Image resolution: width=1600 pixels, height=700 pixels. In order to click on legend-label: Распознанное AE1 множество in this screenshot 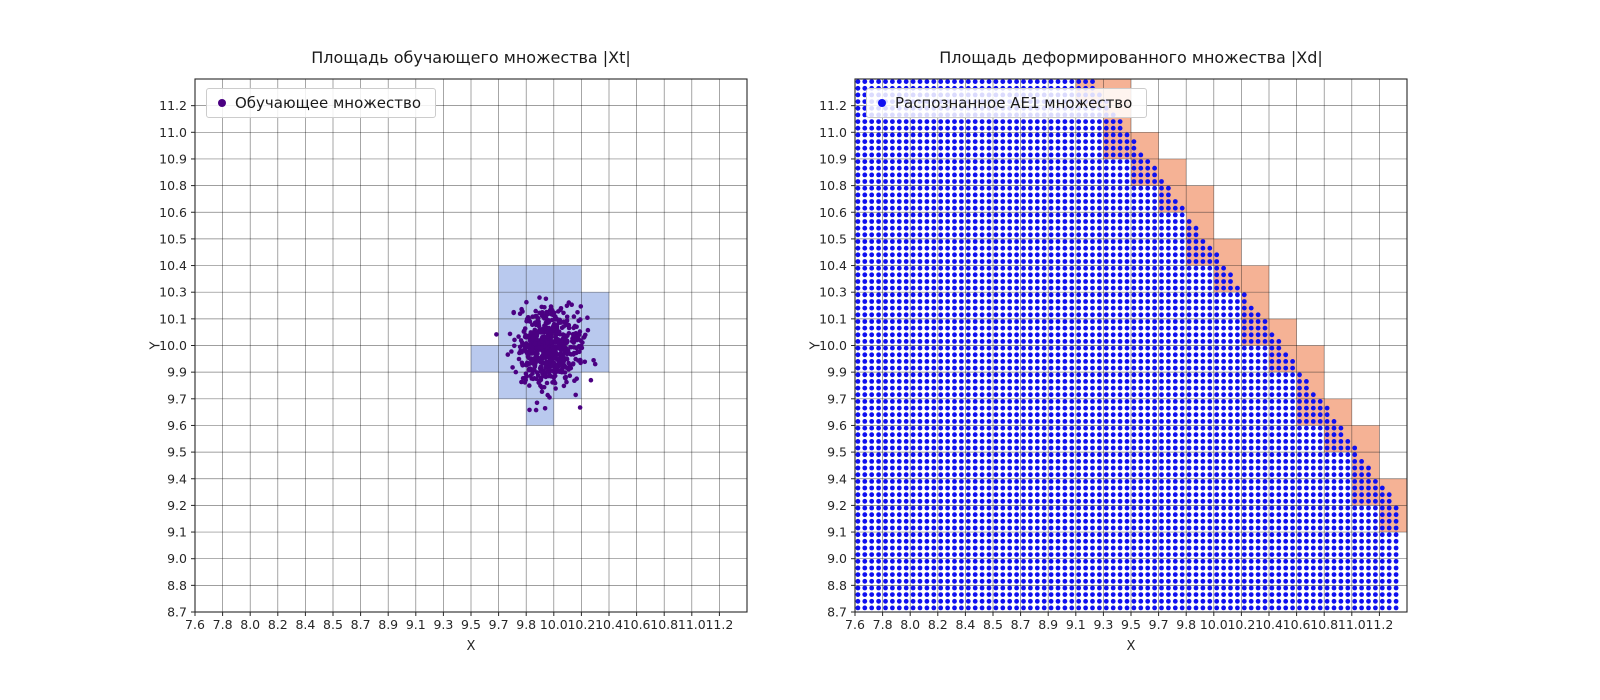, I will do `click(1014, 103)`.